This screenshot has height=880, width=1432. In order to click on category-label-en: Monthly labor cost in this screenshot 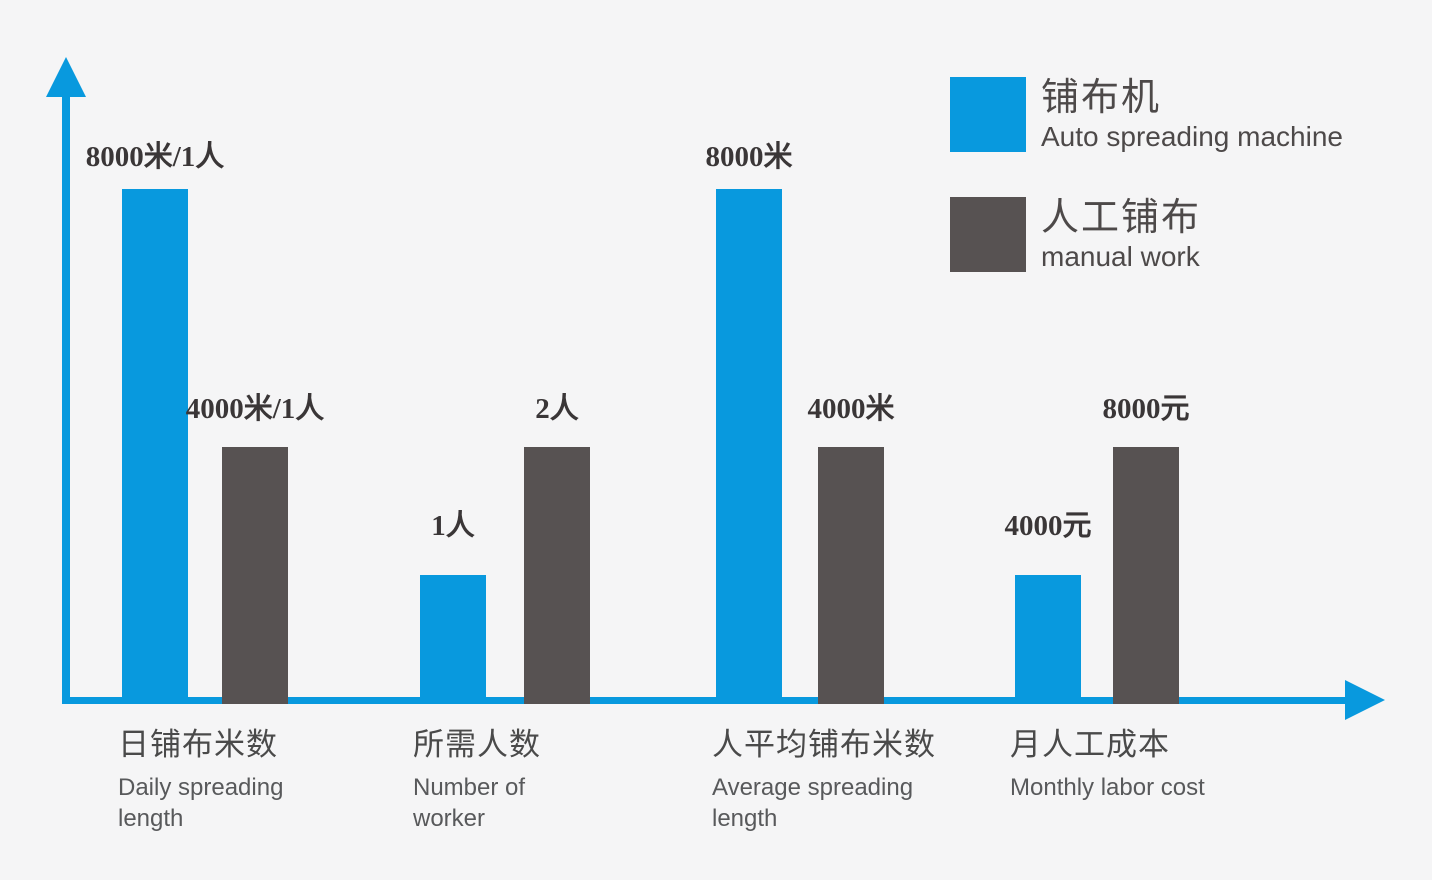, I will do `click(1107, 787)`.